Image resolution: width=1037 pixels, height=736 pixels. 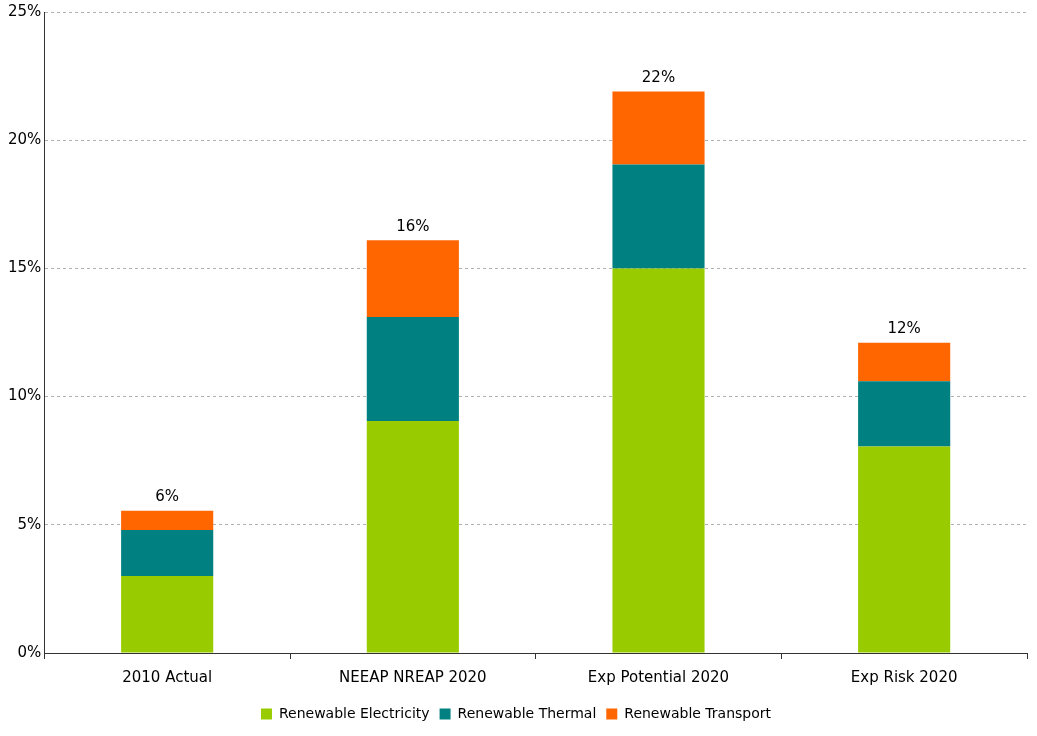 I want to click on x-tick-label: NEEAP NREAP 2020, so click(x=413, y=676).